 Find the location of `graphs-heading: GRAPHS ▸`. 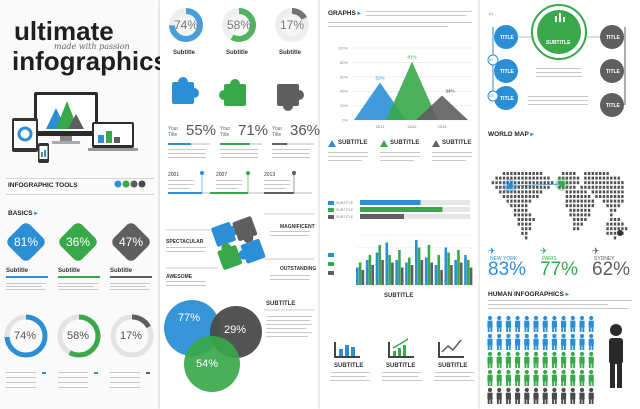

graphs-heading: GRAPHS ▸ is located at coordinates (344, 13).